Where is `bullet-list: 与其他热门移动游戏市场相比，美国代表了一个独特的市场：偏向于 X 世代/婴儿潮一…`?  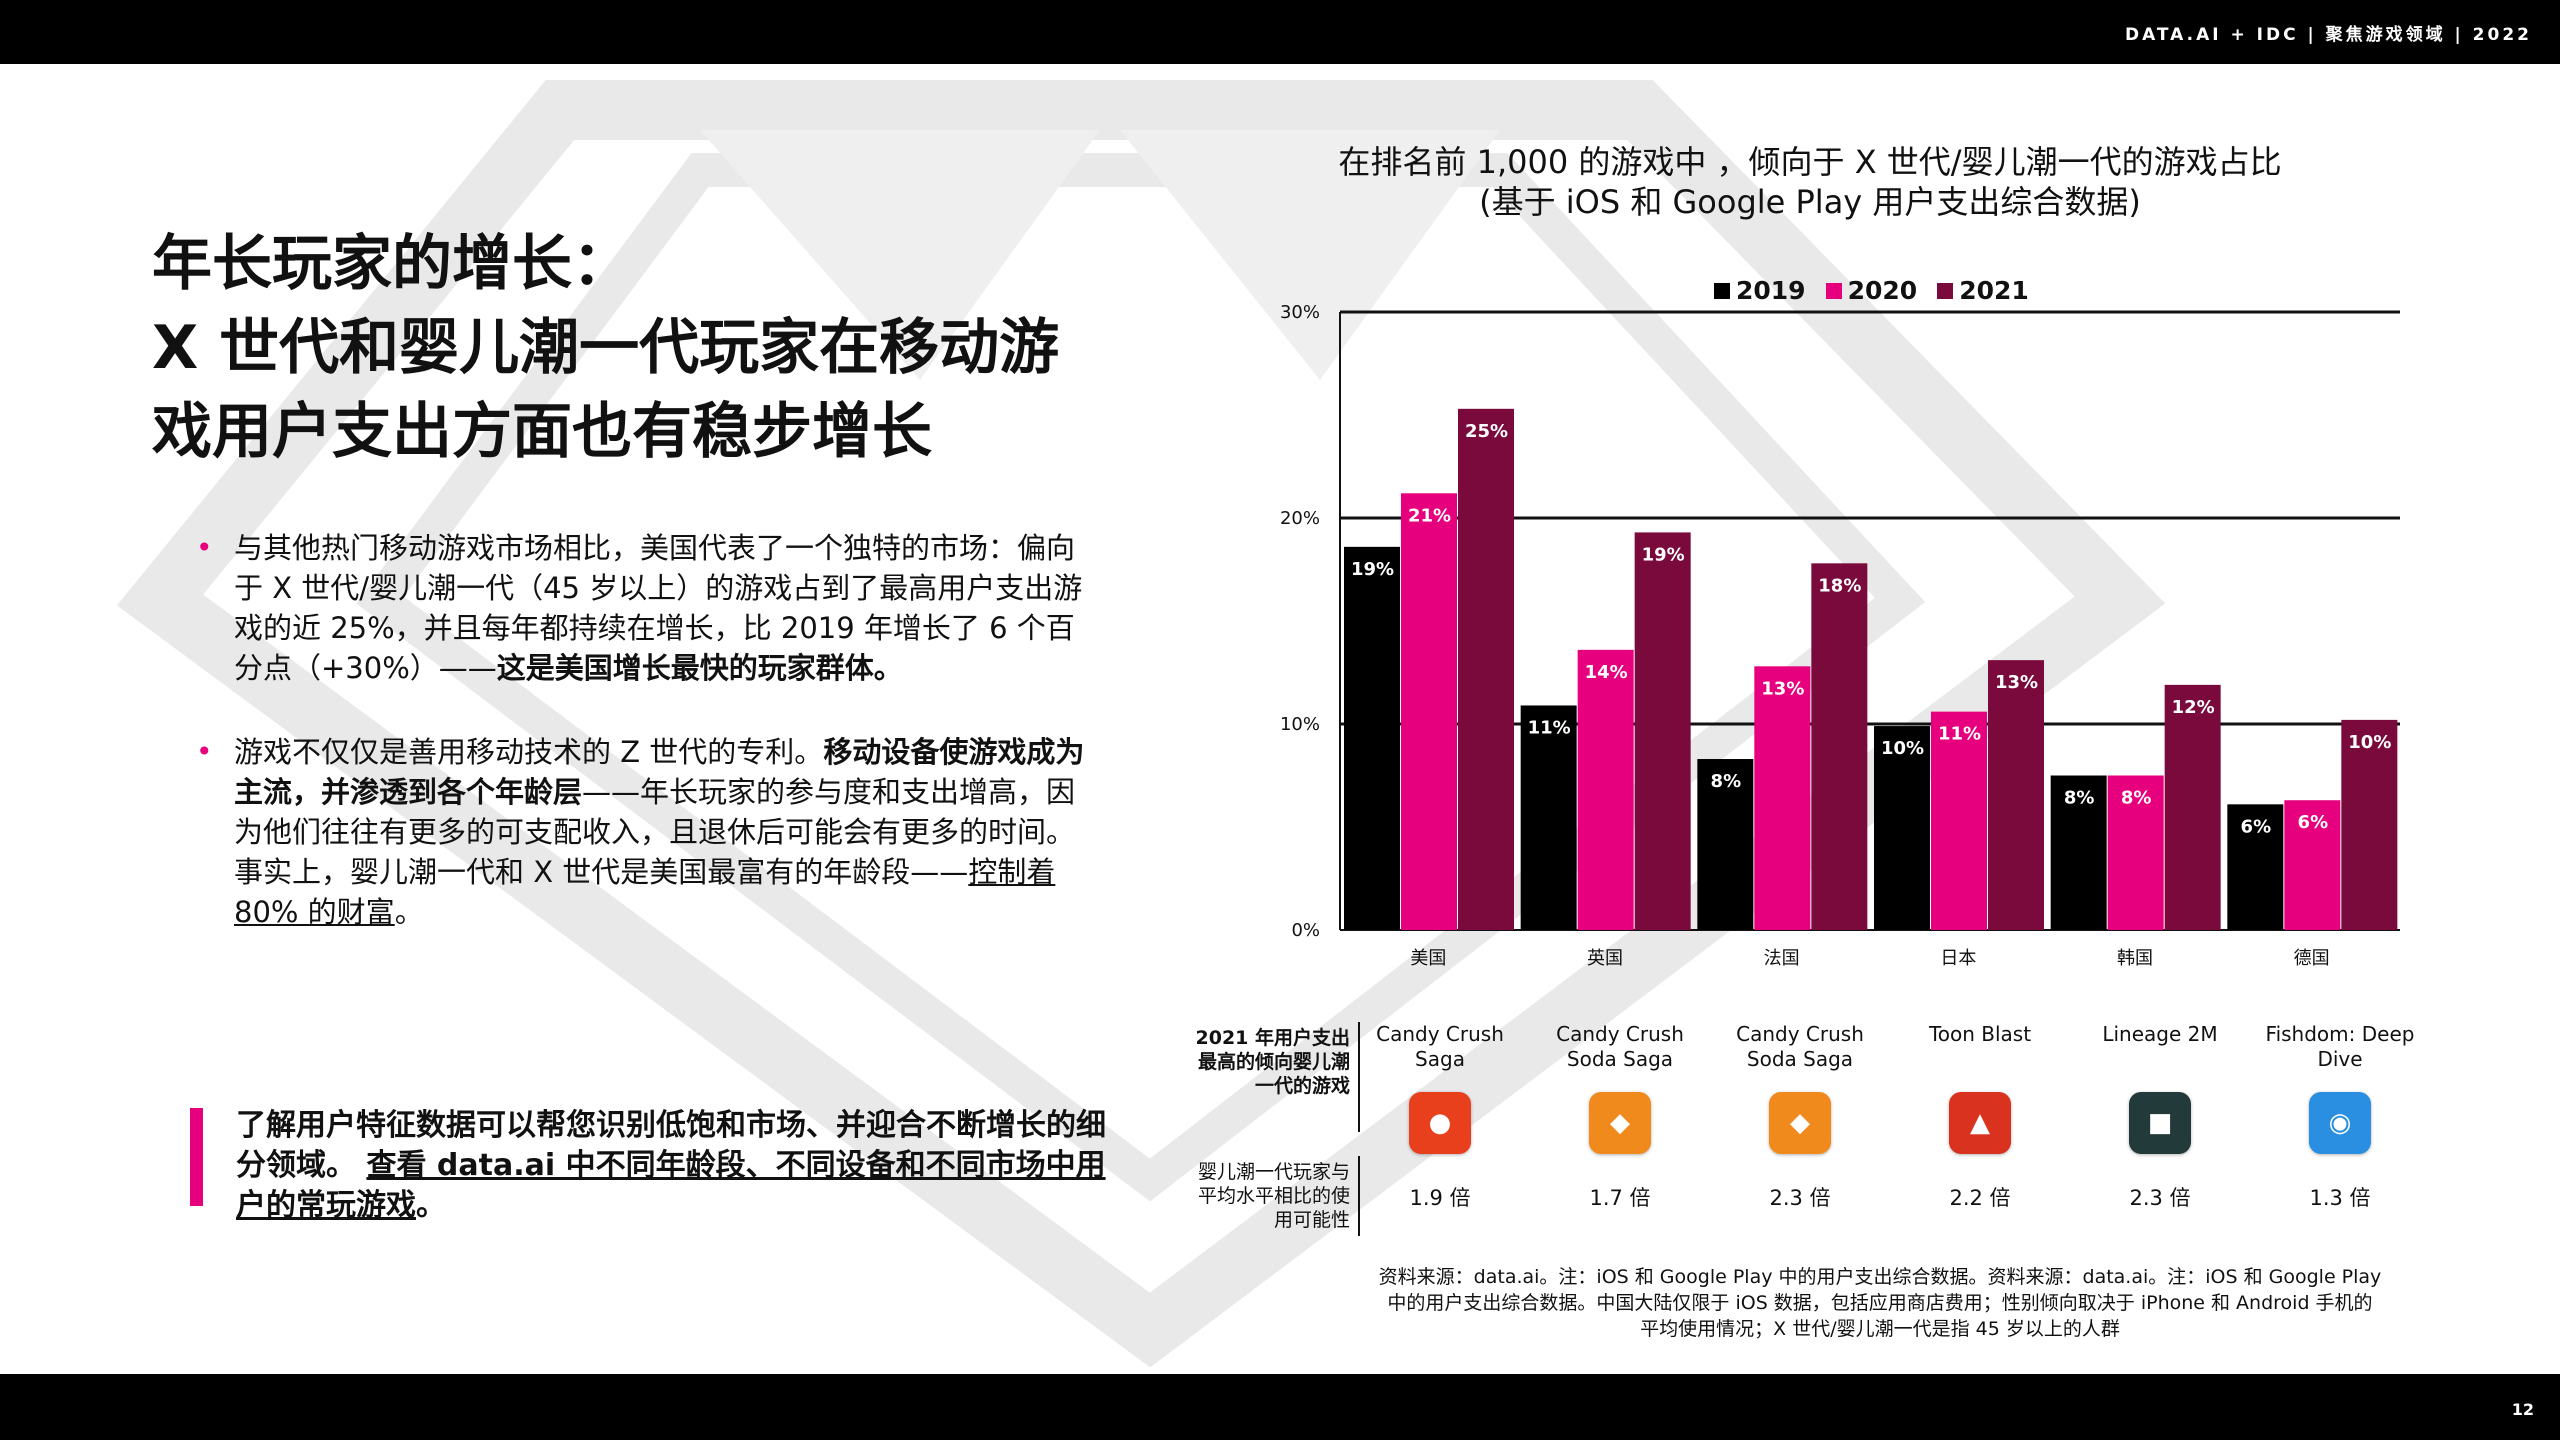 bullet-list: 与其他热门移动游戏市场相比，美国代表了一个独特的市场：偏向于 X 世代/婴儿潮一… is located at coordinates (646, 752).